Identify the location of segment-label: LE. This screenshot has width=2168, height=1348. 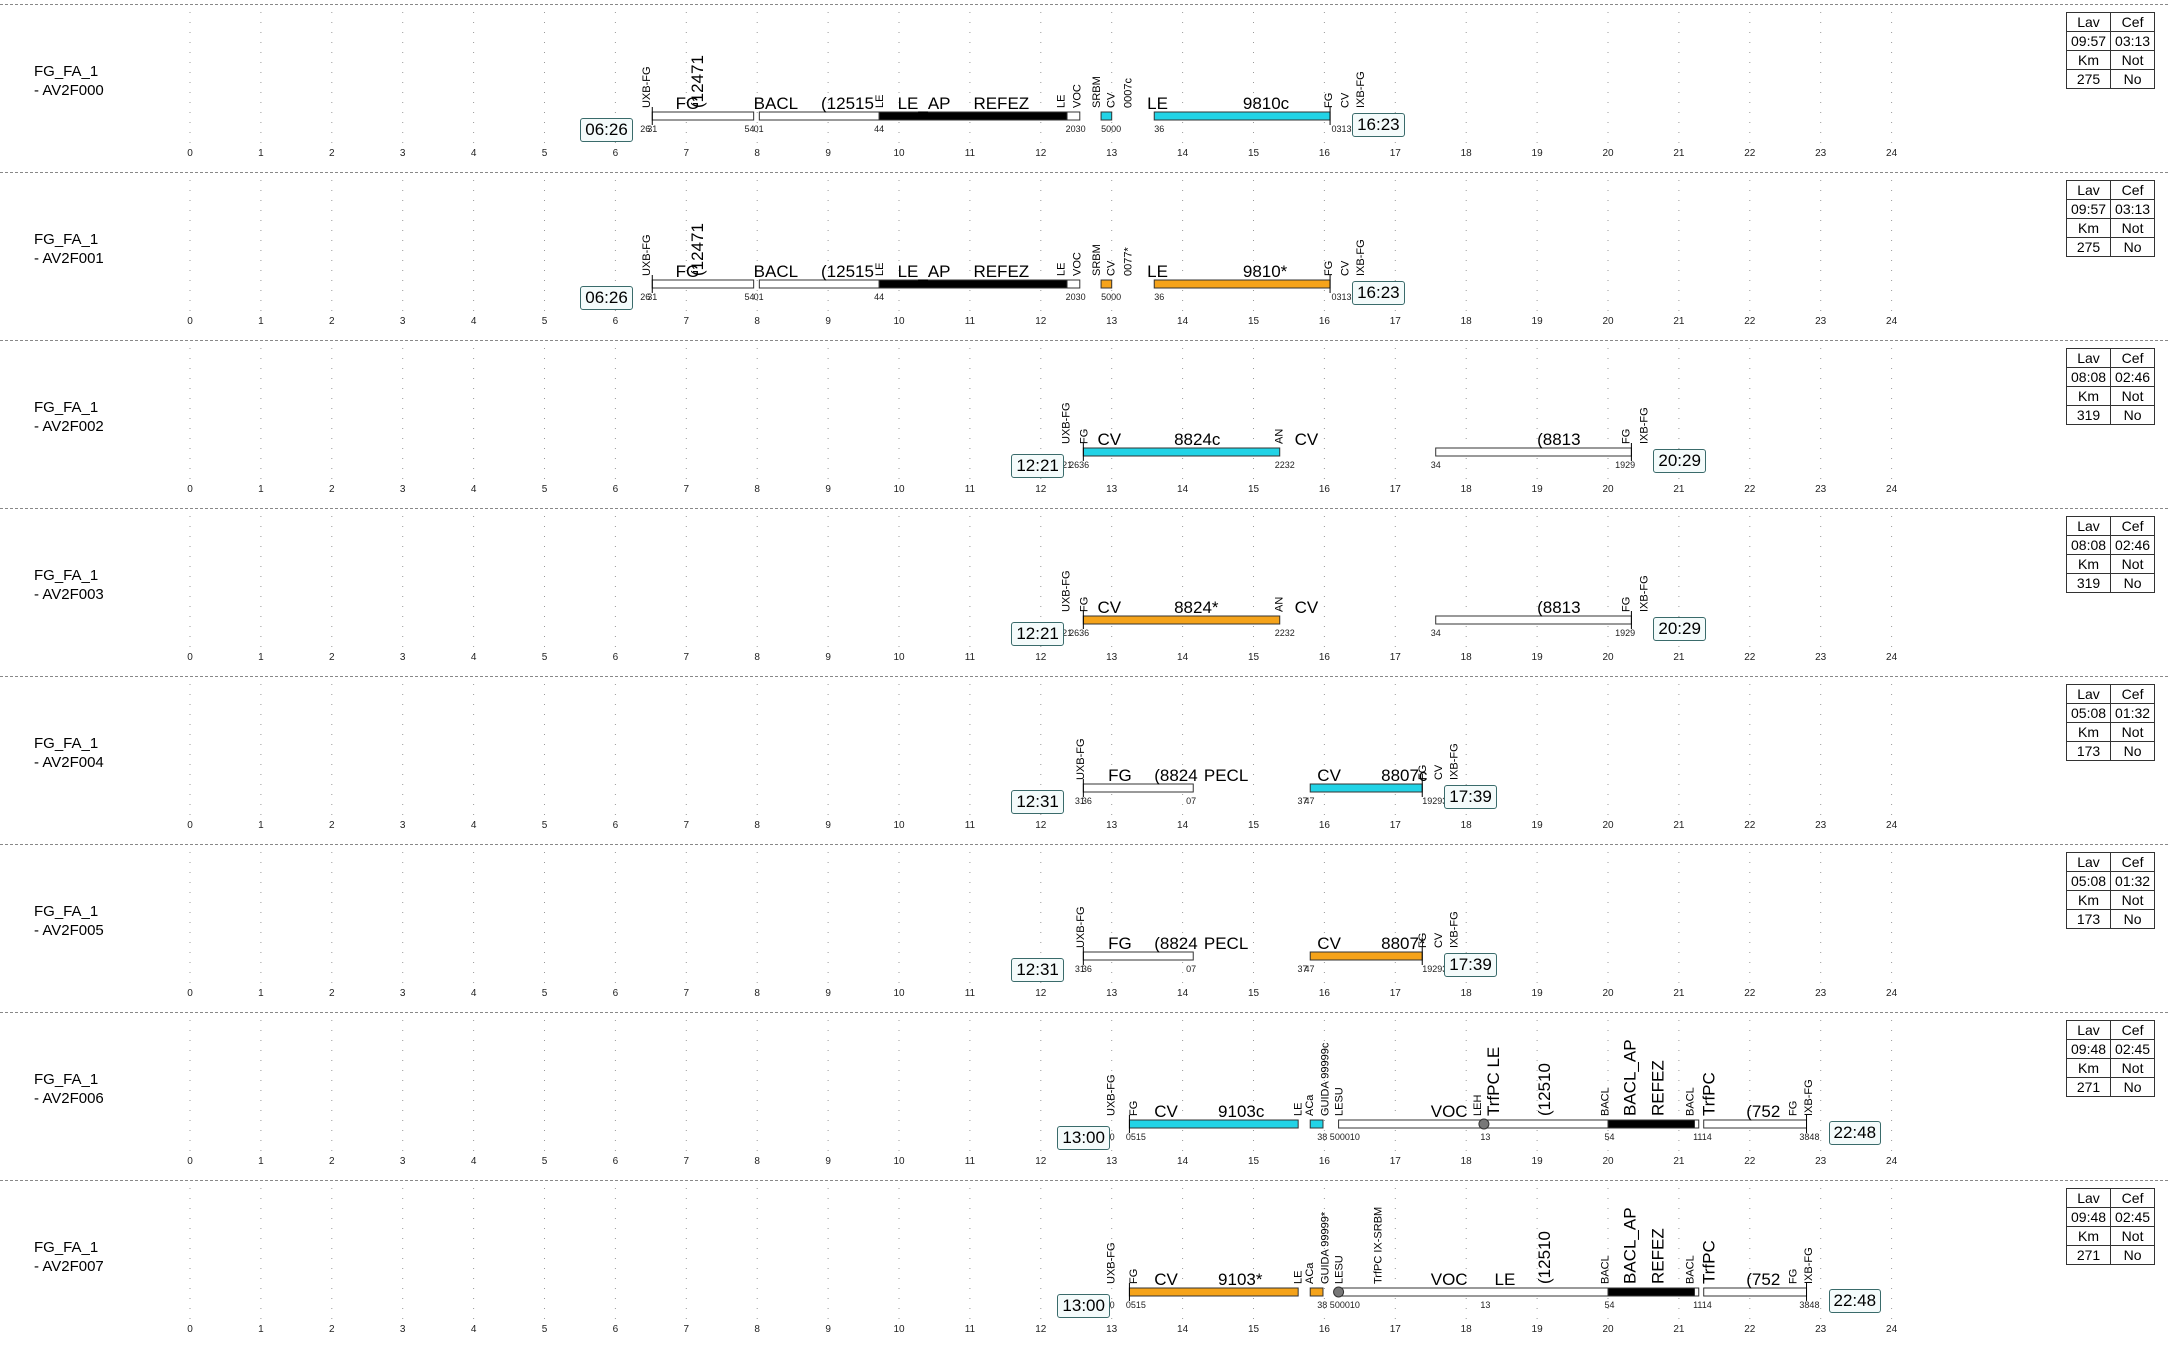
(1505, 1279).